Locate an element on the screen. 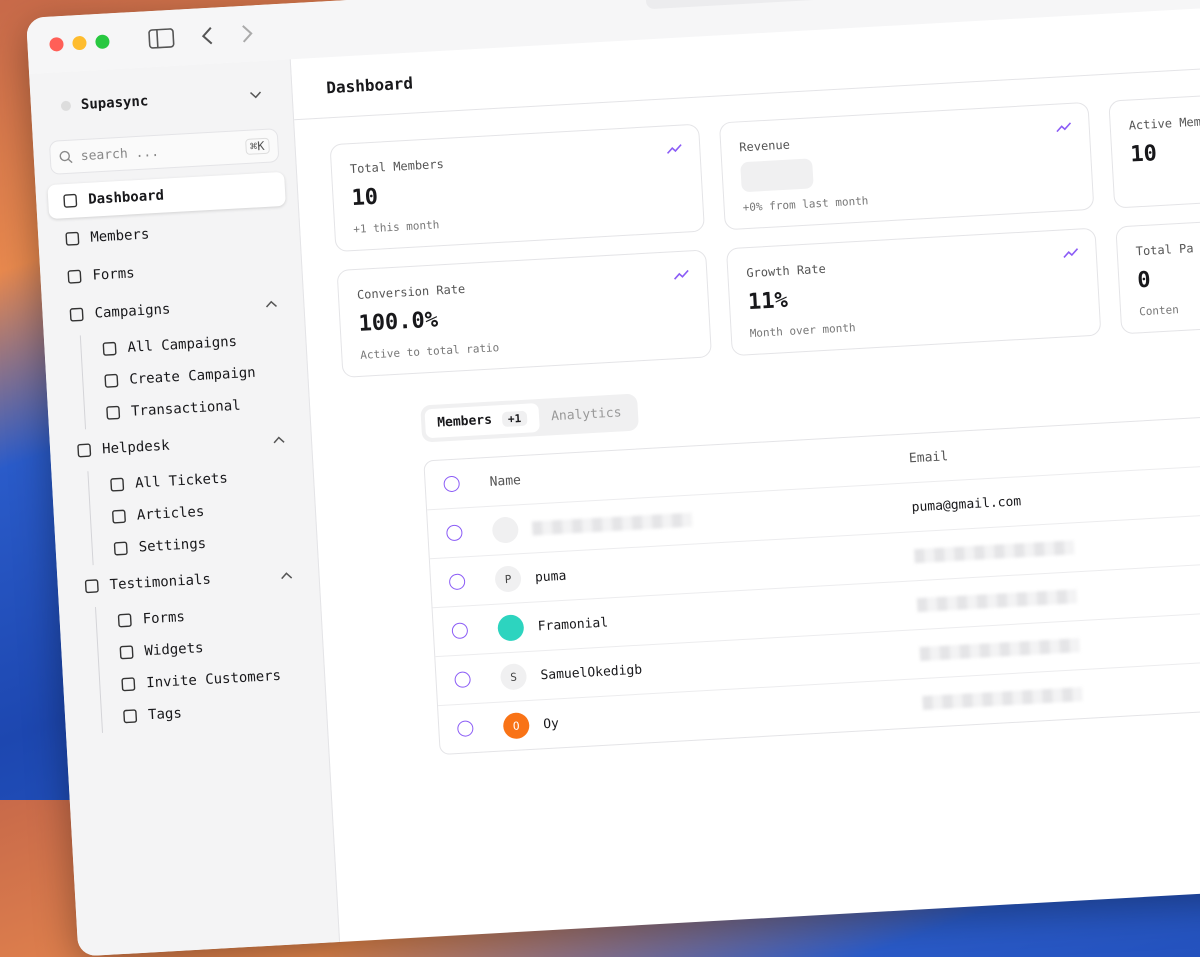 The width and height of the screenshot is (1200, 957). workspace-switcher: Supasync is located at coordinates (161, 100).